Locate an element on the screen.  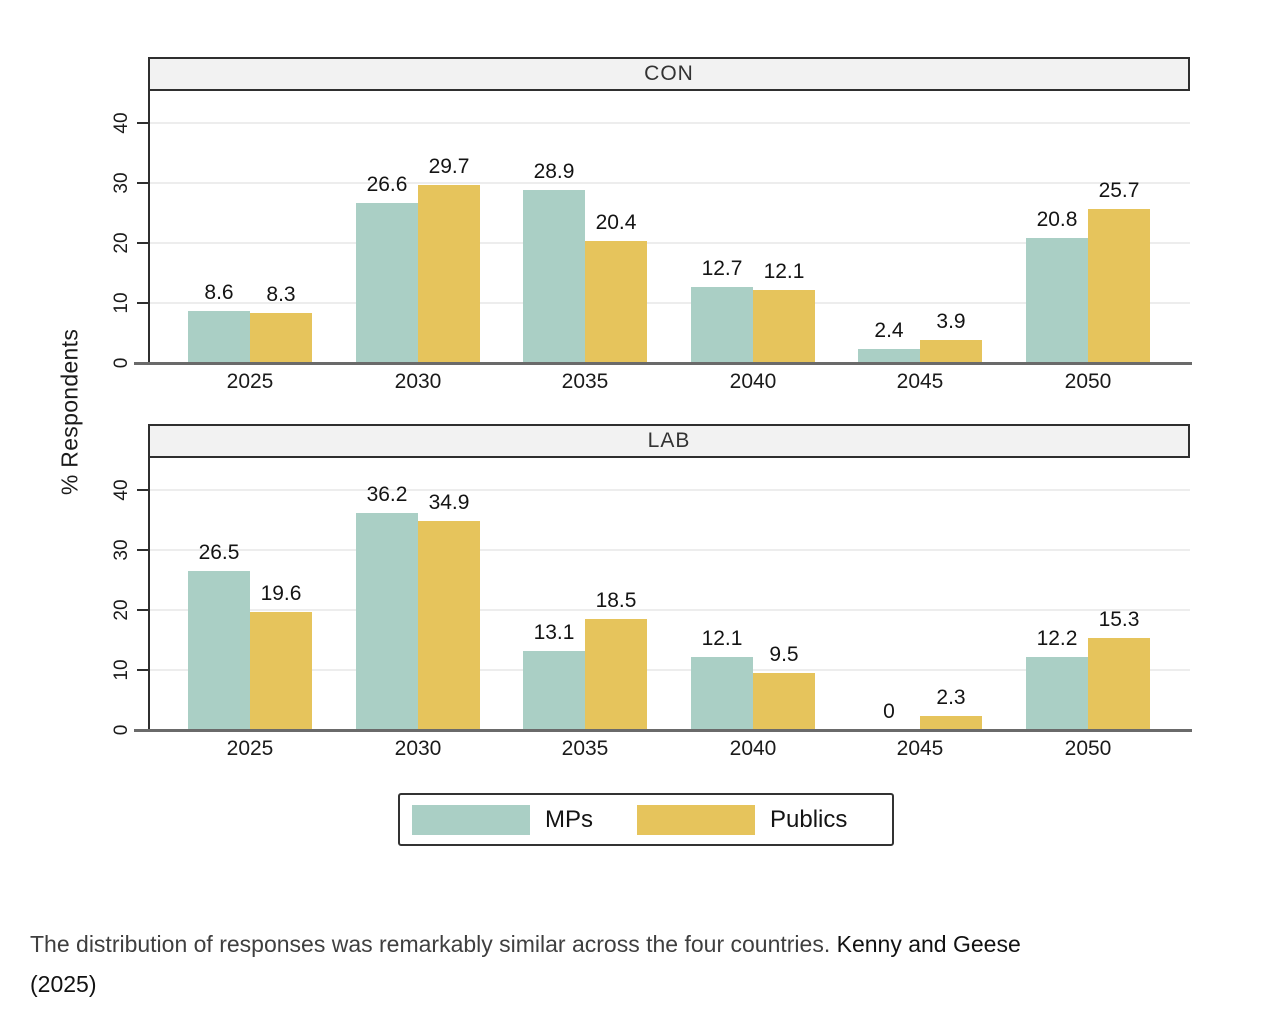
panel-title-con: CON is located at coordinates (669, 73).